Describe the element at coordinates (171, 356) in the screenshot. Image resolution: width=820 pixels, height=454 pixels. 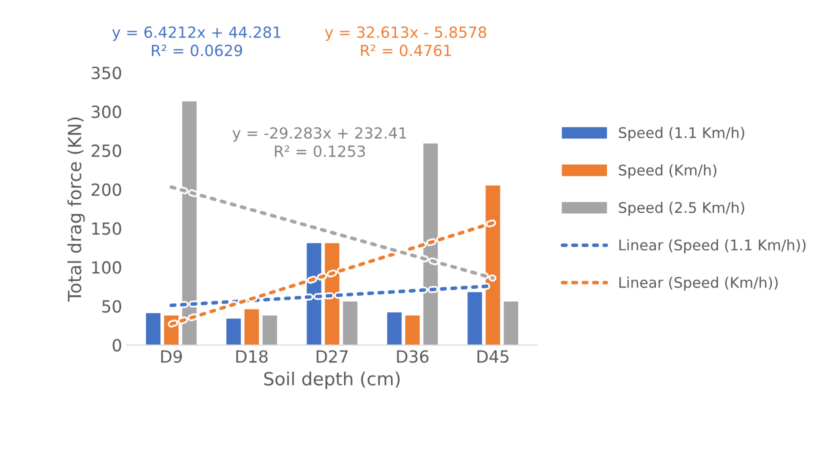
I see `x-tick-label: D9` at that location.